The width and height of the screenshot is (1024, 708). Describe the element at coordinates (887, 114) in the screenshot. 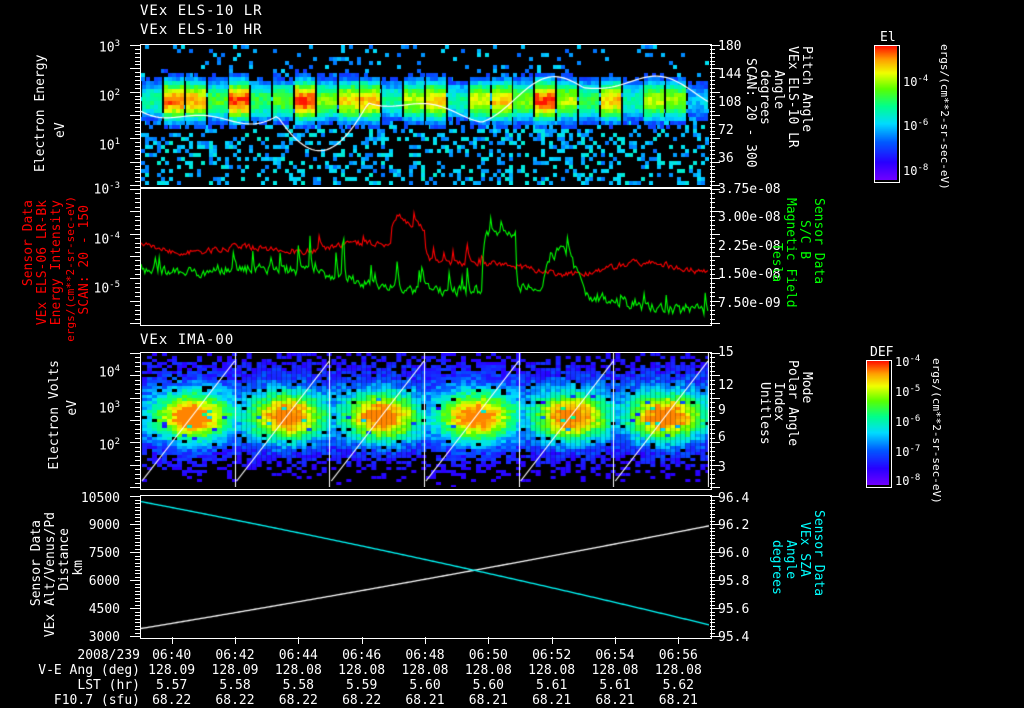

I see `colorbar1` at that location.